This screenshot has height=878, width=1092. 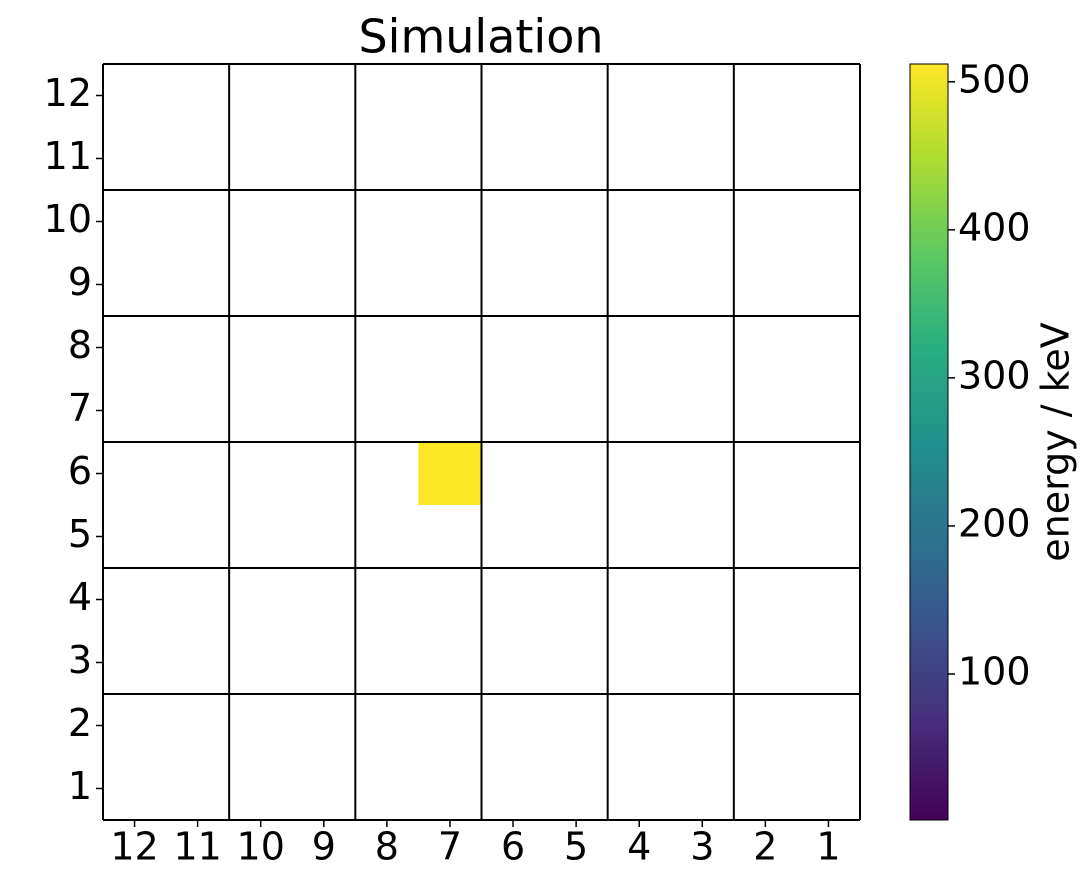 I want to click on colorbar, so click(x=929, y=442).